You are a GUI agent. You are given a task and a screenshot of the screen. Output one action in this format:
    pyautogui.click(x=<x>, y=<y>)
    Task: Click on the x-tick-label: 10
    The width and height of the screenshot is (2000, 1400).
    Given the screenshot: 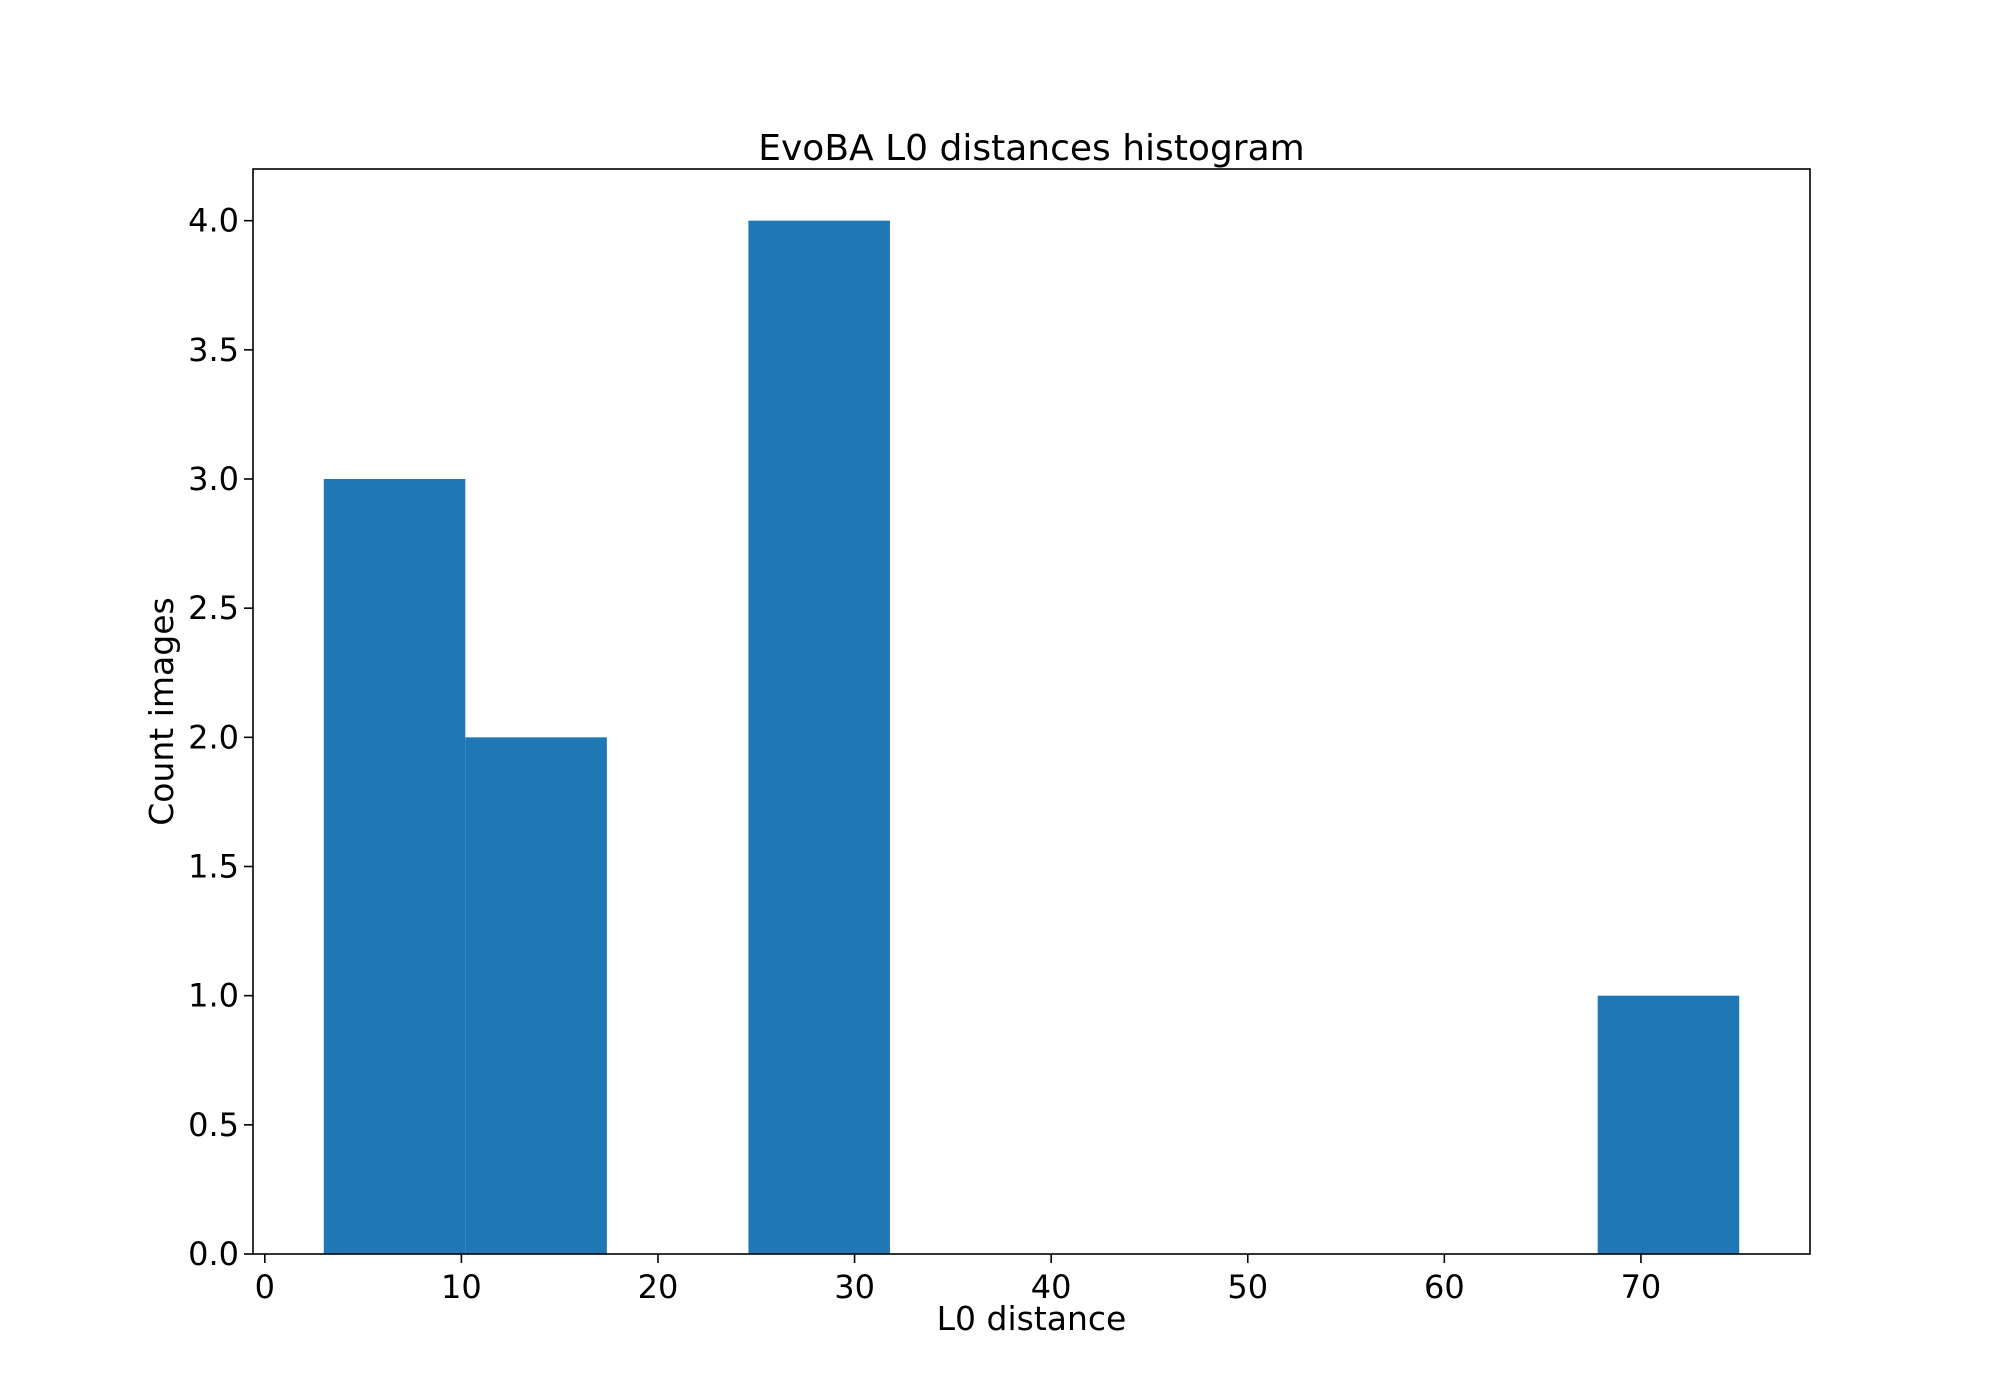 What is the action you would take?
    pyautogui.click(x=461, y=1287)
    